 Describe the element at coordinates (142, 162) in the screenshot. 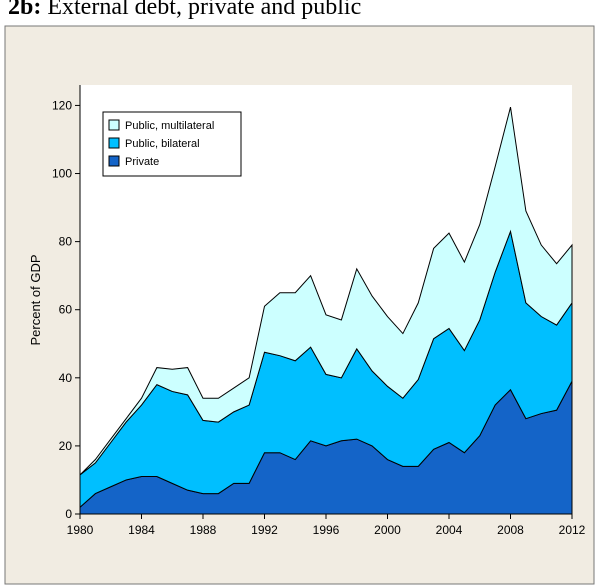

I see `legend-label: Private` at that location.